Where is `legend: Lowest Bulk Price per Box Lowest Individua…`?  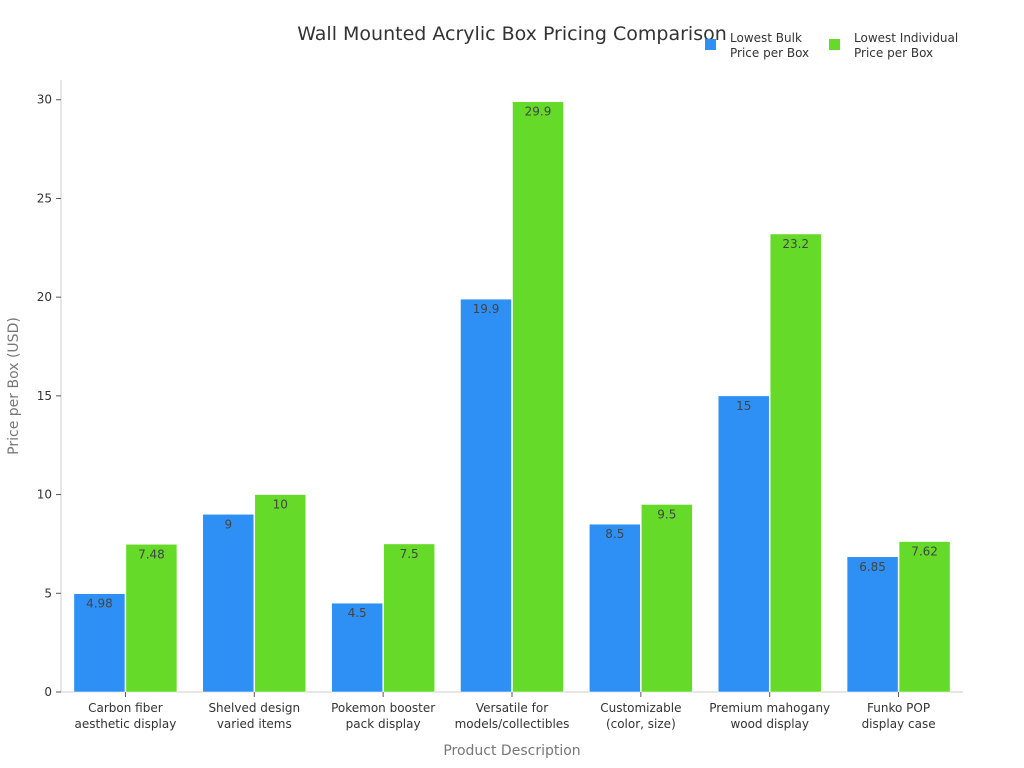
legend: Lowest Bulk Price per Box Lowest Individua… is located at coordinates (831, 45).